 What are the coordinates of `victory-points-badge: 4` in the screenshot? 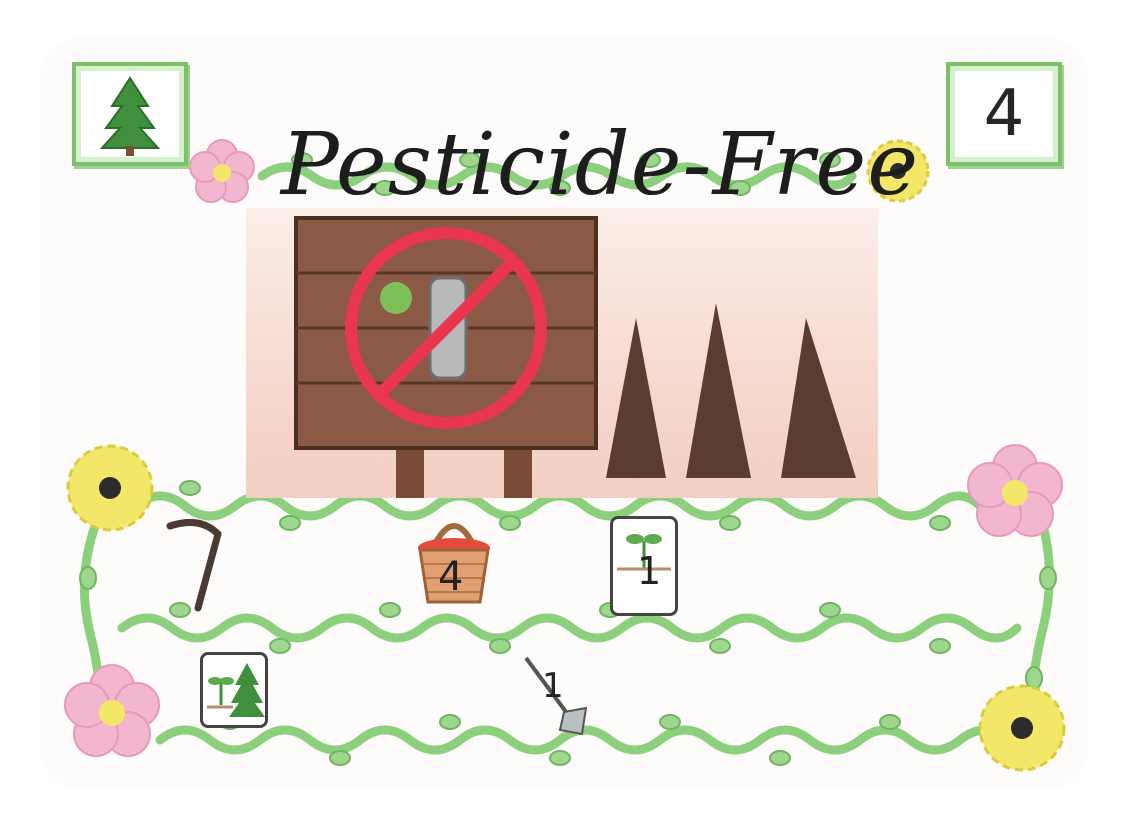 It's located at (1004, 114).